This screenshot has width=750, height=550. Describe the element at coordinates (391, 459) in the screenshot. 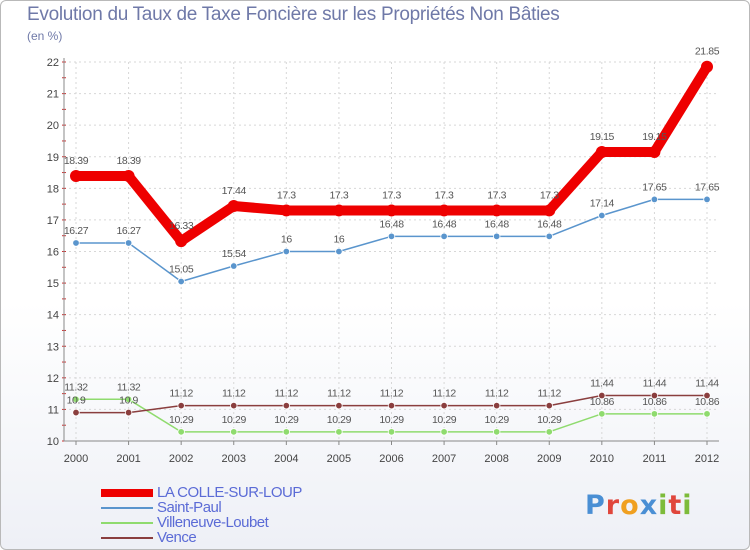

I see `x-tick-label: 2006` at that location.